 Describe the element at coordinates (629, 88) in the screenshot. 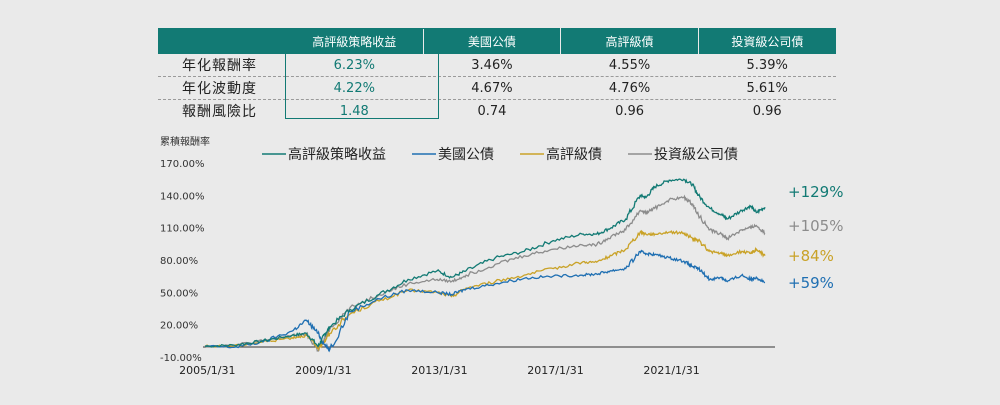

I see `table-cell: 4.76%` at that location.